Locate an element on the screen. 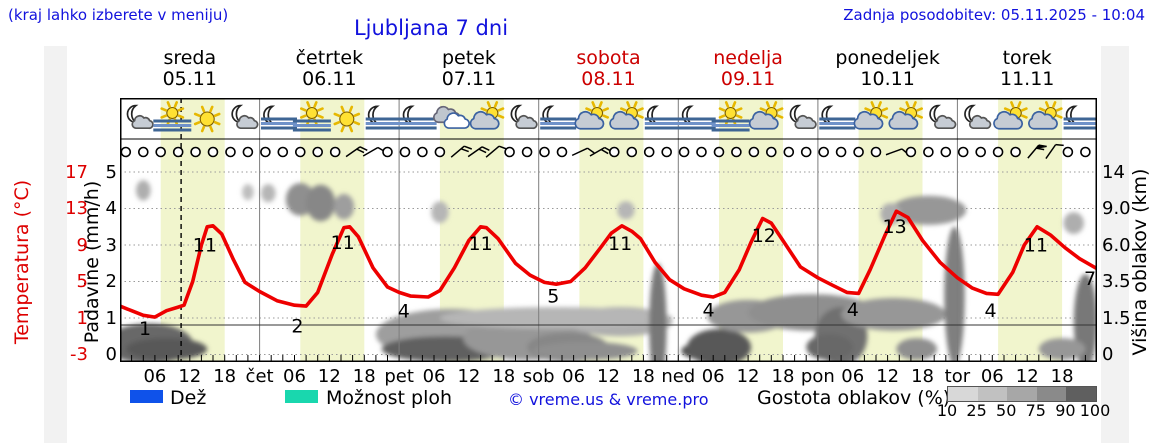 This screenshot has height=443, width=1152. day-date: 05.11 is located at coordinates (189, 79).